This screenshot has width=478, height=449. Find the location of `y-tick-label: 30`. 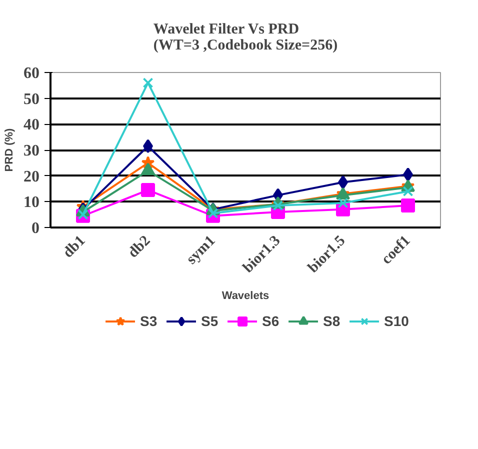

y-tick-label: 30 is located at coordinates (32, 151).